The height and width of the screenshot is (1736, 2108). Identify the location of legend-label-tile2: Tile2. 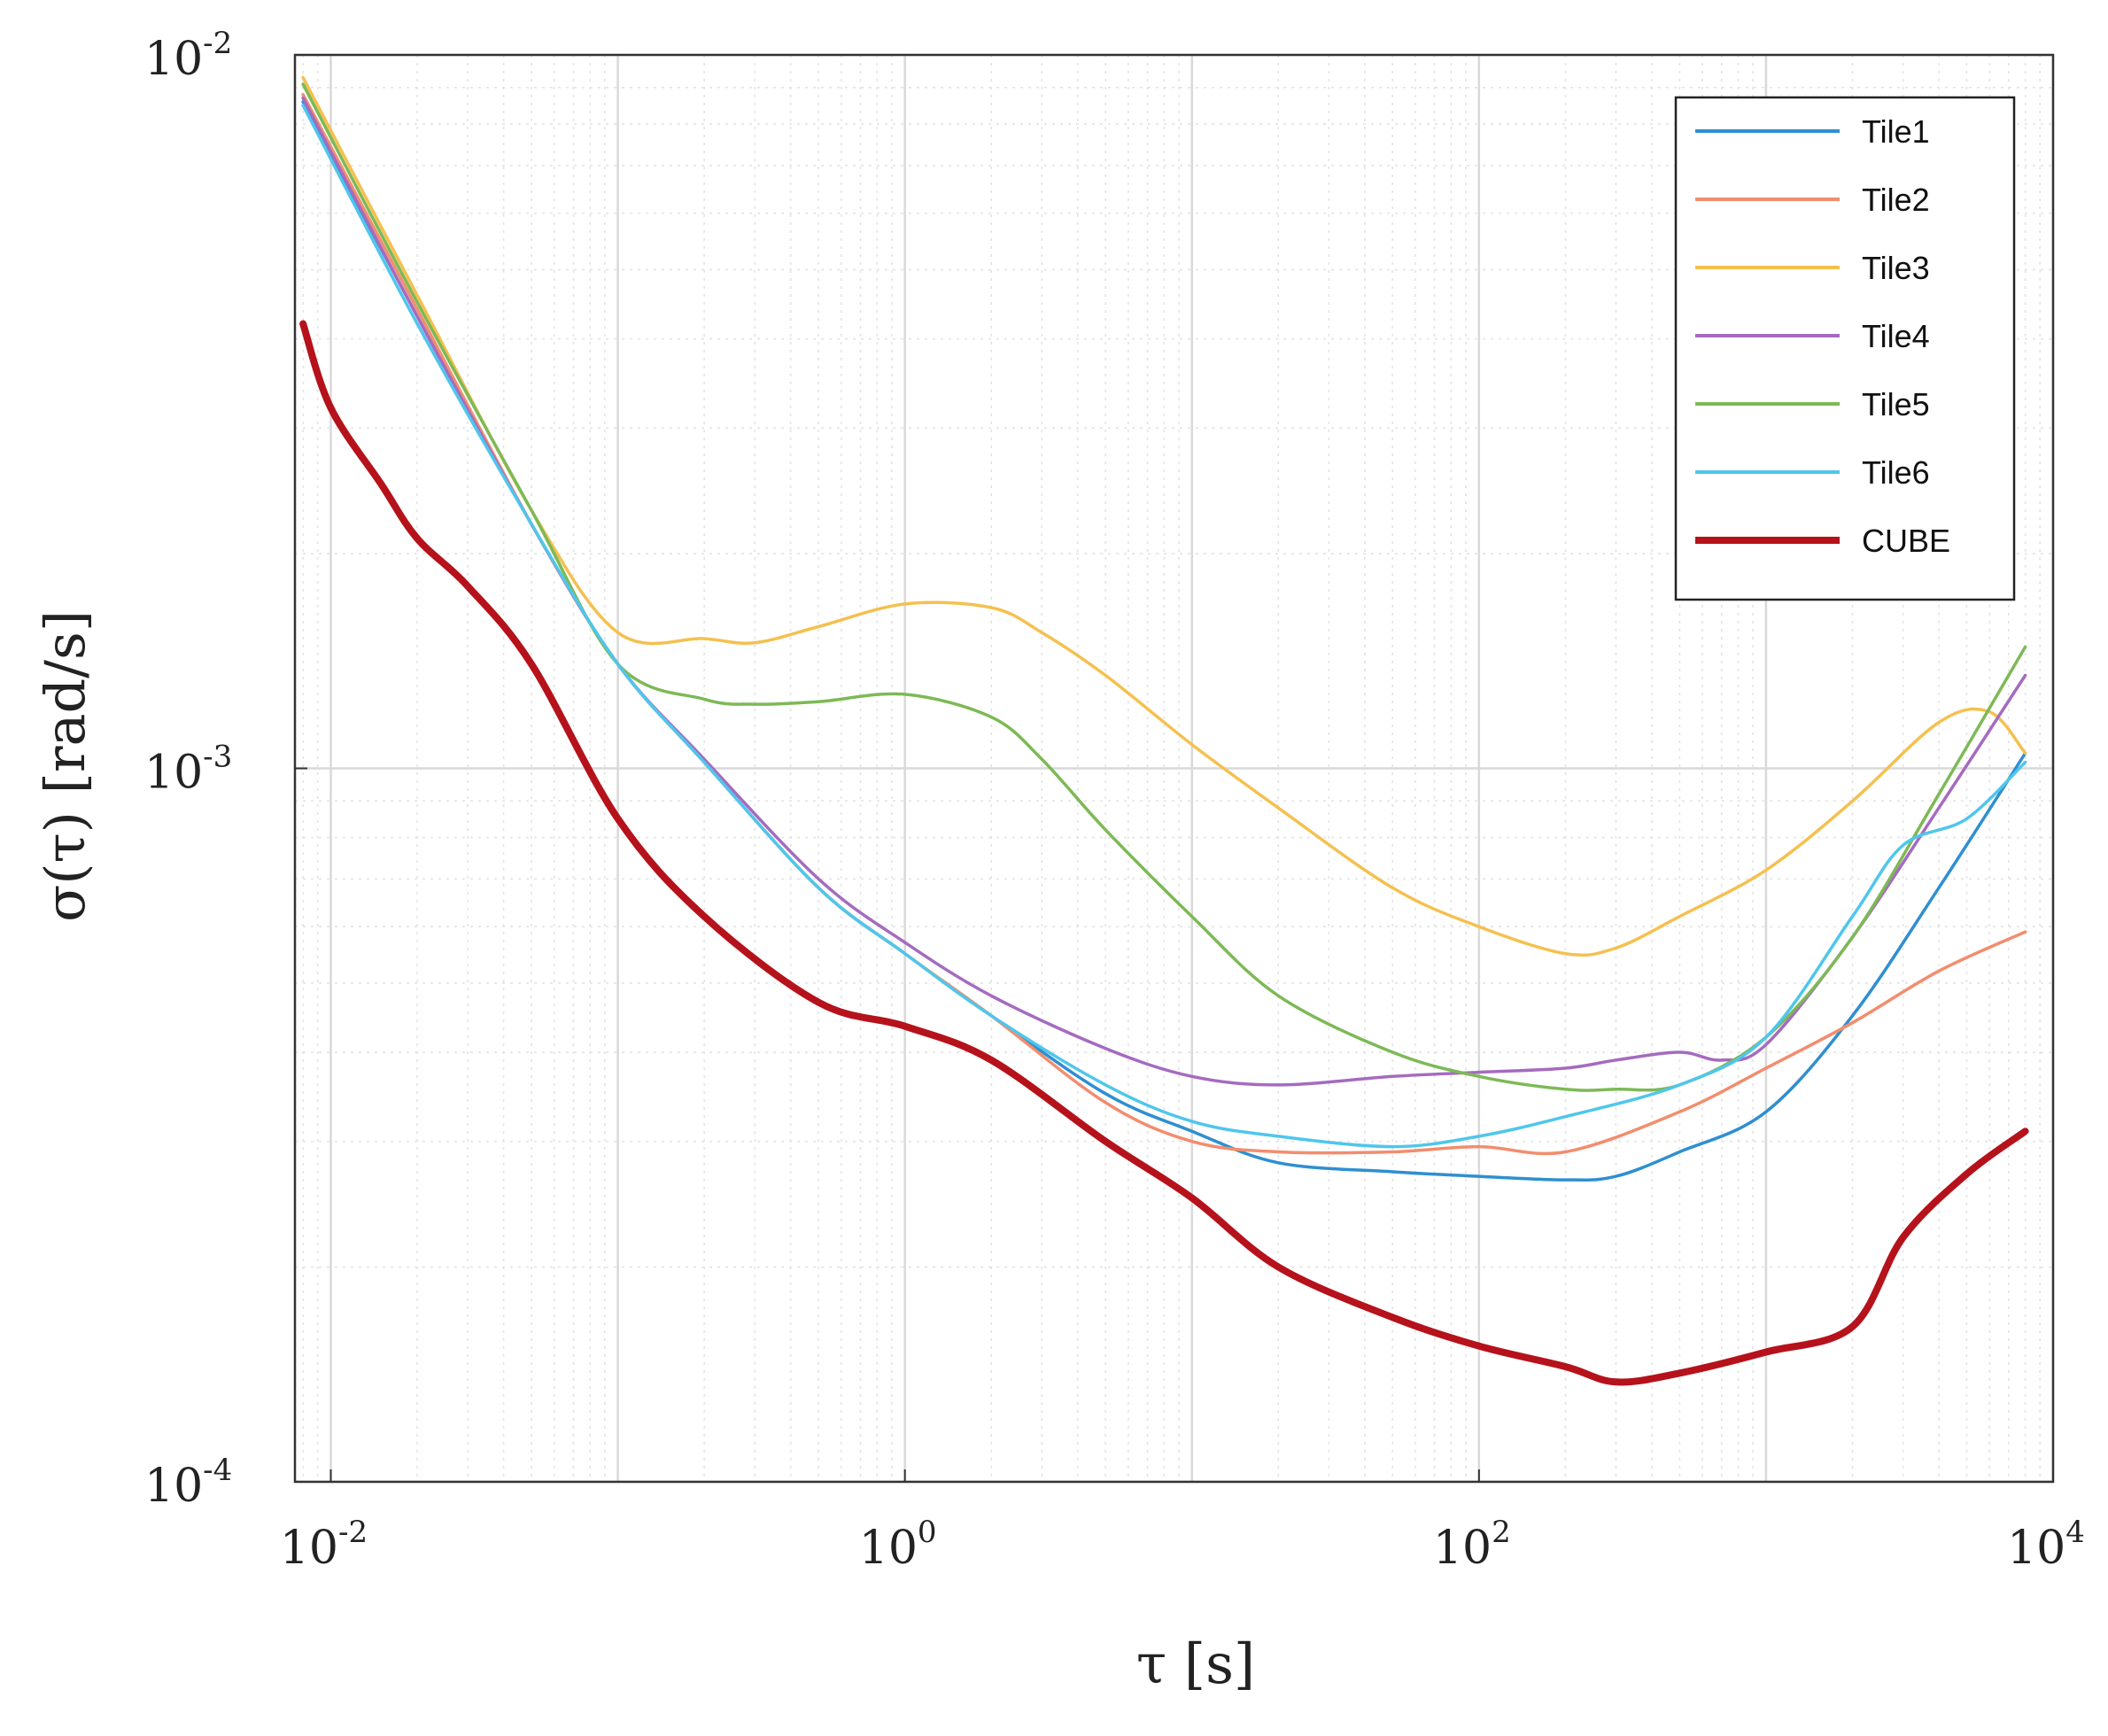
(1896, 200).